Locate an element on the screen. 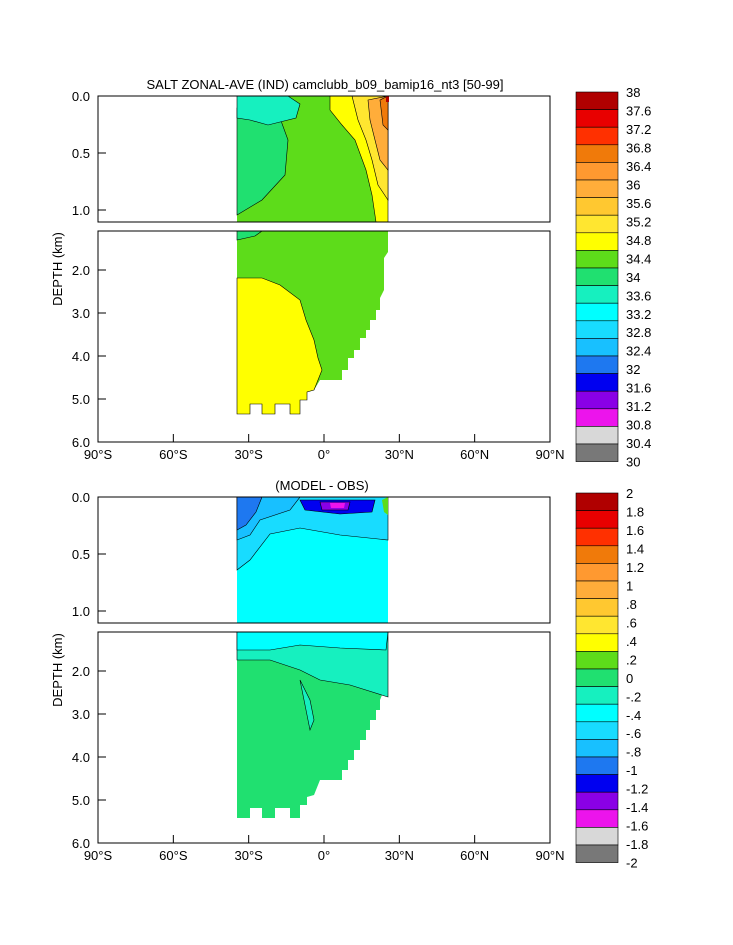 This screenshot has height=945, width=733. colorbar-label: 36.8 is located at coordinates (638, 147).